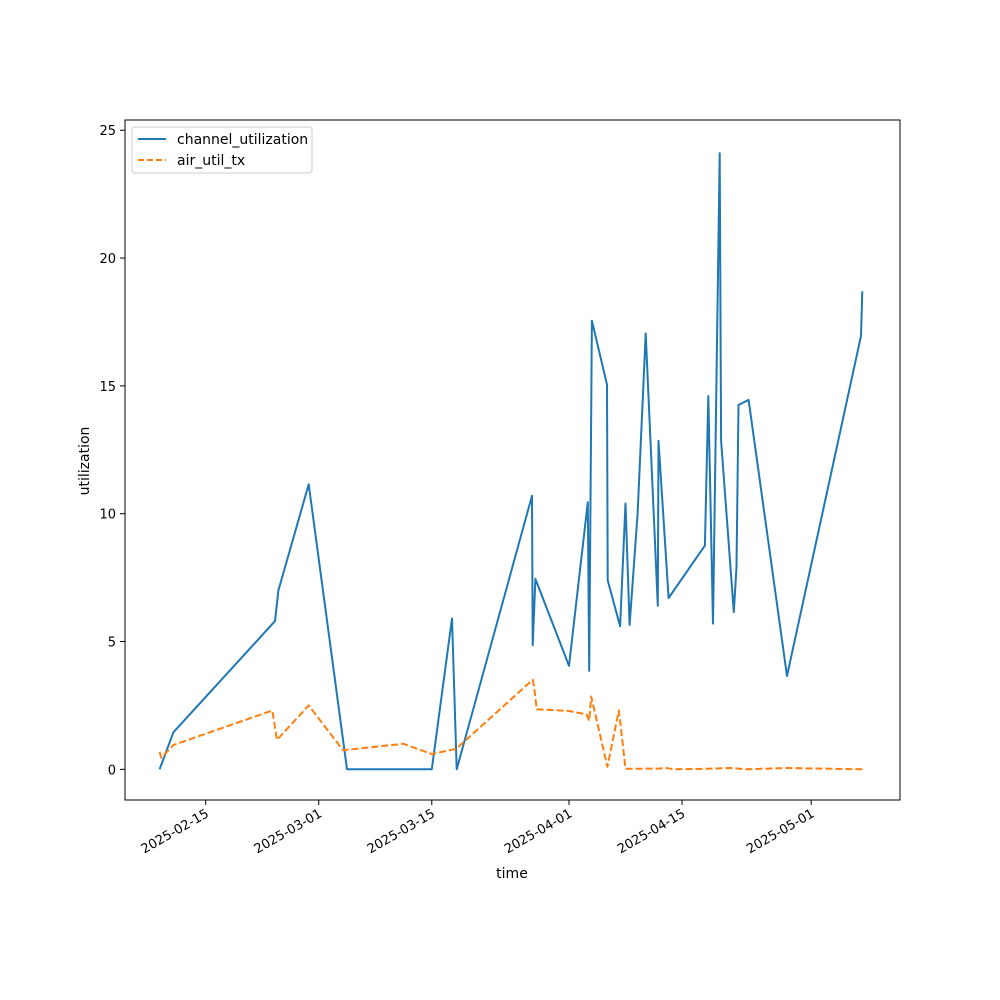  I want to click on y-tick-label: 0, so click(112, 770).